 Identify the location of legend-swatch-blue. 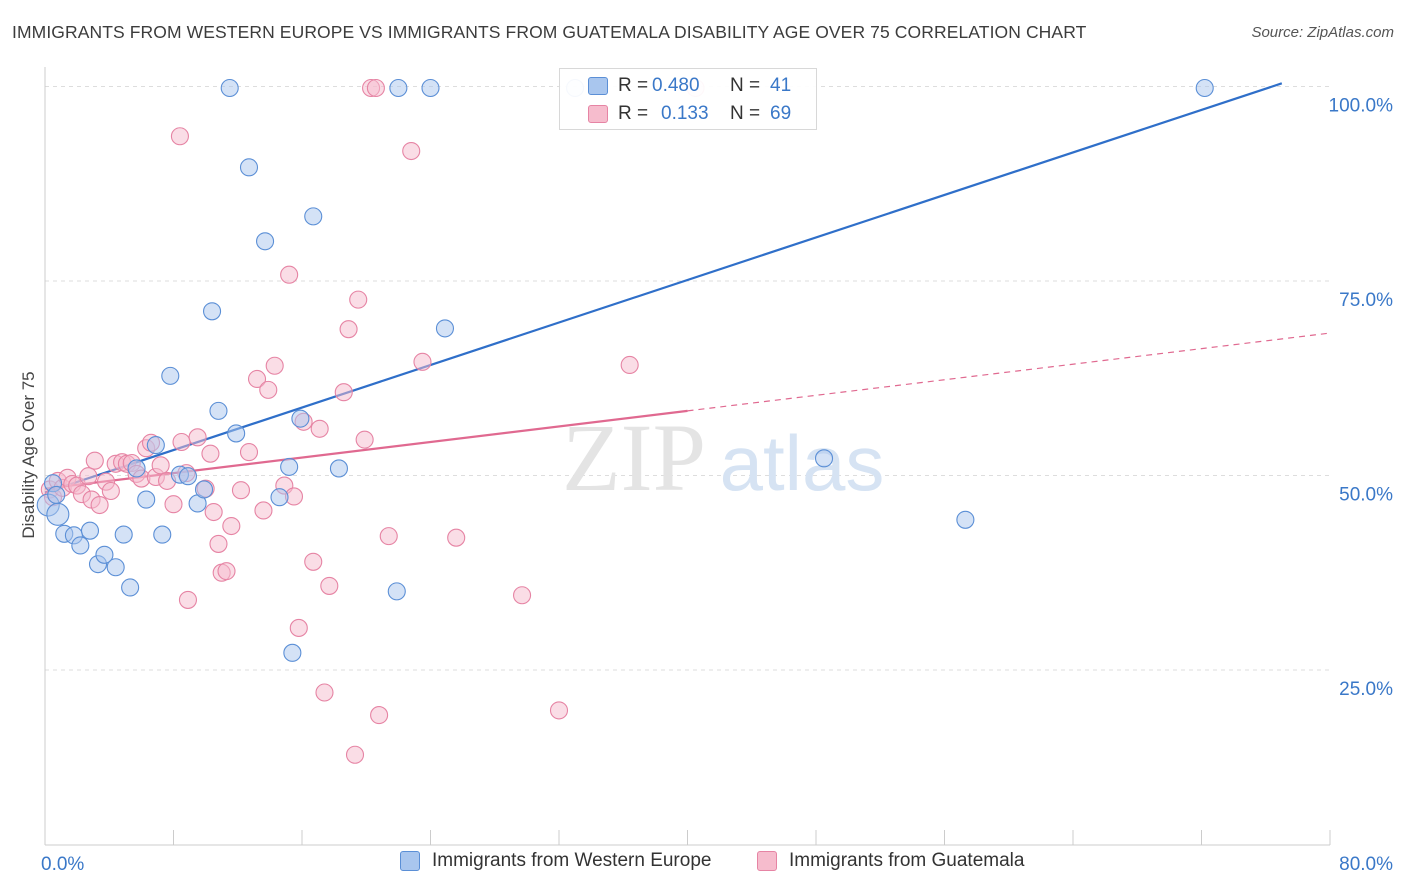
(410, 861).